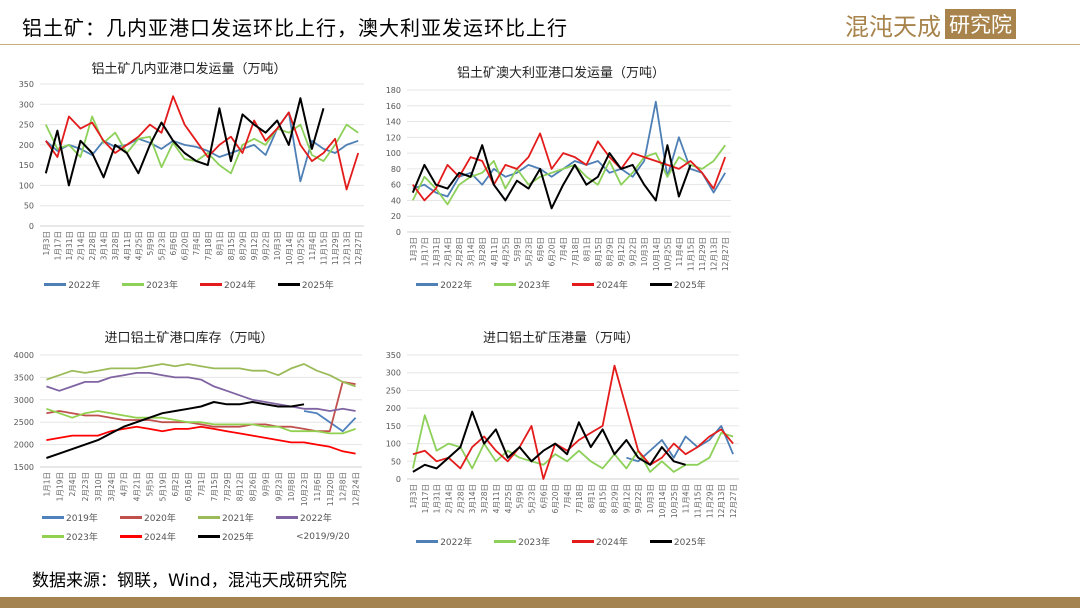 Image resolution: width=1080 pixels, height=608 pixels. What do you see at coordinates (484, 498) in the screenshot?
I see `x-tick-label: 3月28日` at bounding box center [484, 498].